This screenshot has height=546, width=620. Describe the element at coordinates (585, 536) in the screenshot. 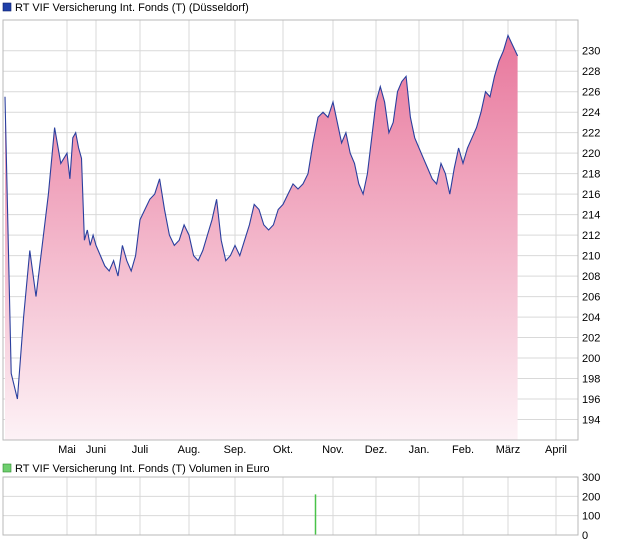

I see `volume-y-tick-label: 0` at that location.